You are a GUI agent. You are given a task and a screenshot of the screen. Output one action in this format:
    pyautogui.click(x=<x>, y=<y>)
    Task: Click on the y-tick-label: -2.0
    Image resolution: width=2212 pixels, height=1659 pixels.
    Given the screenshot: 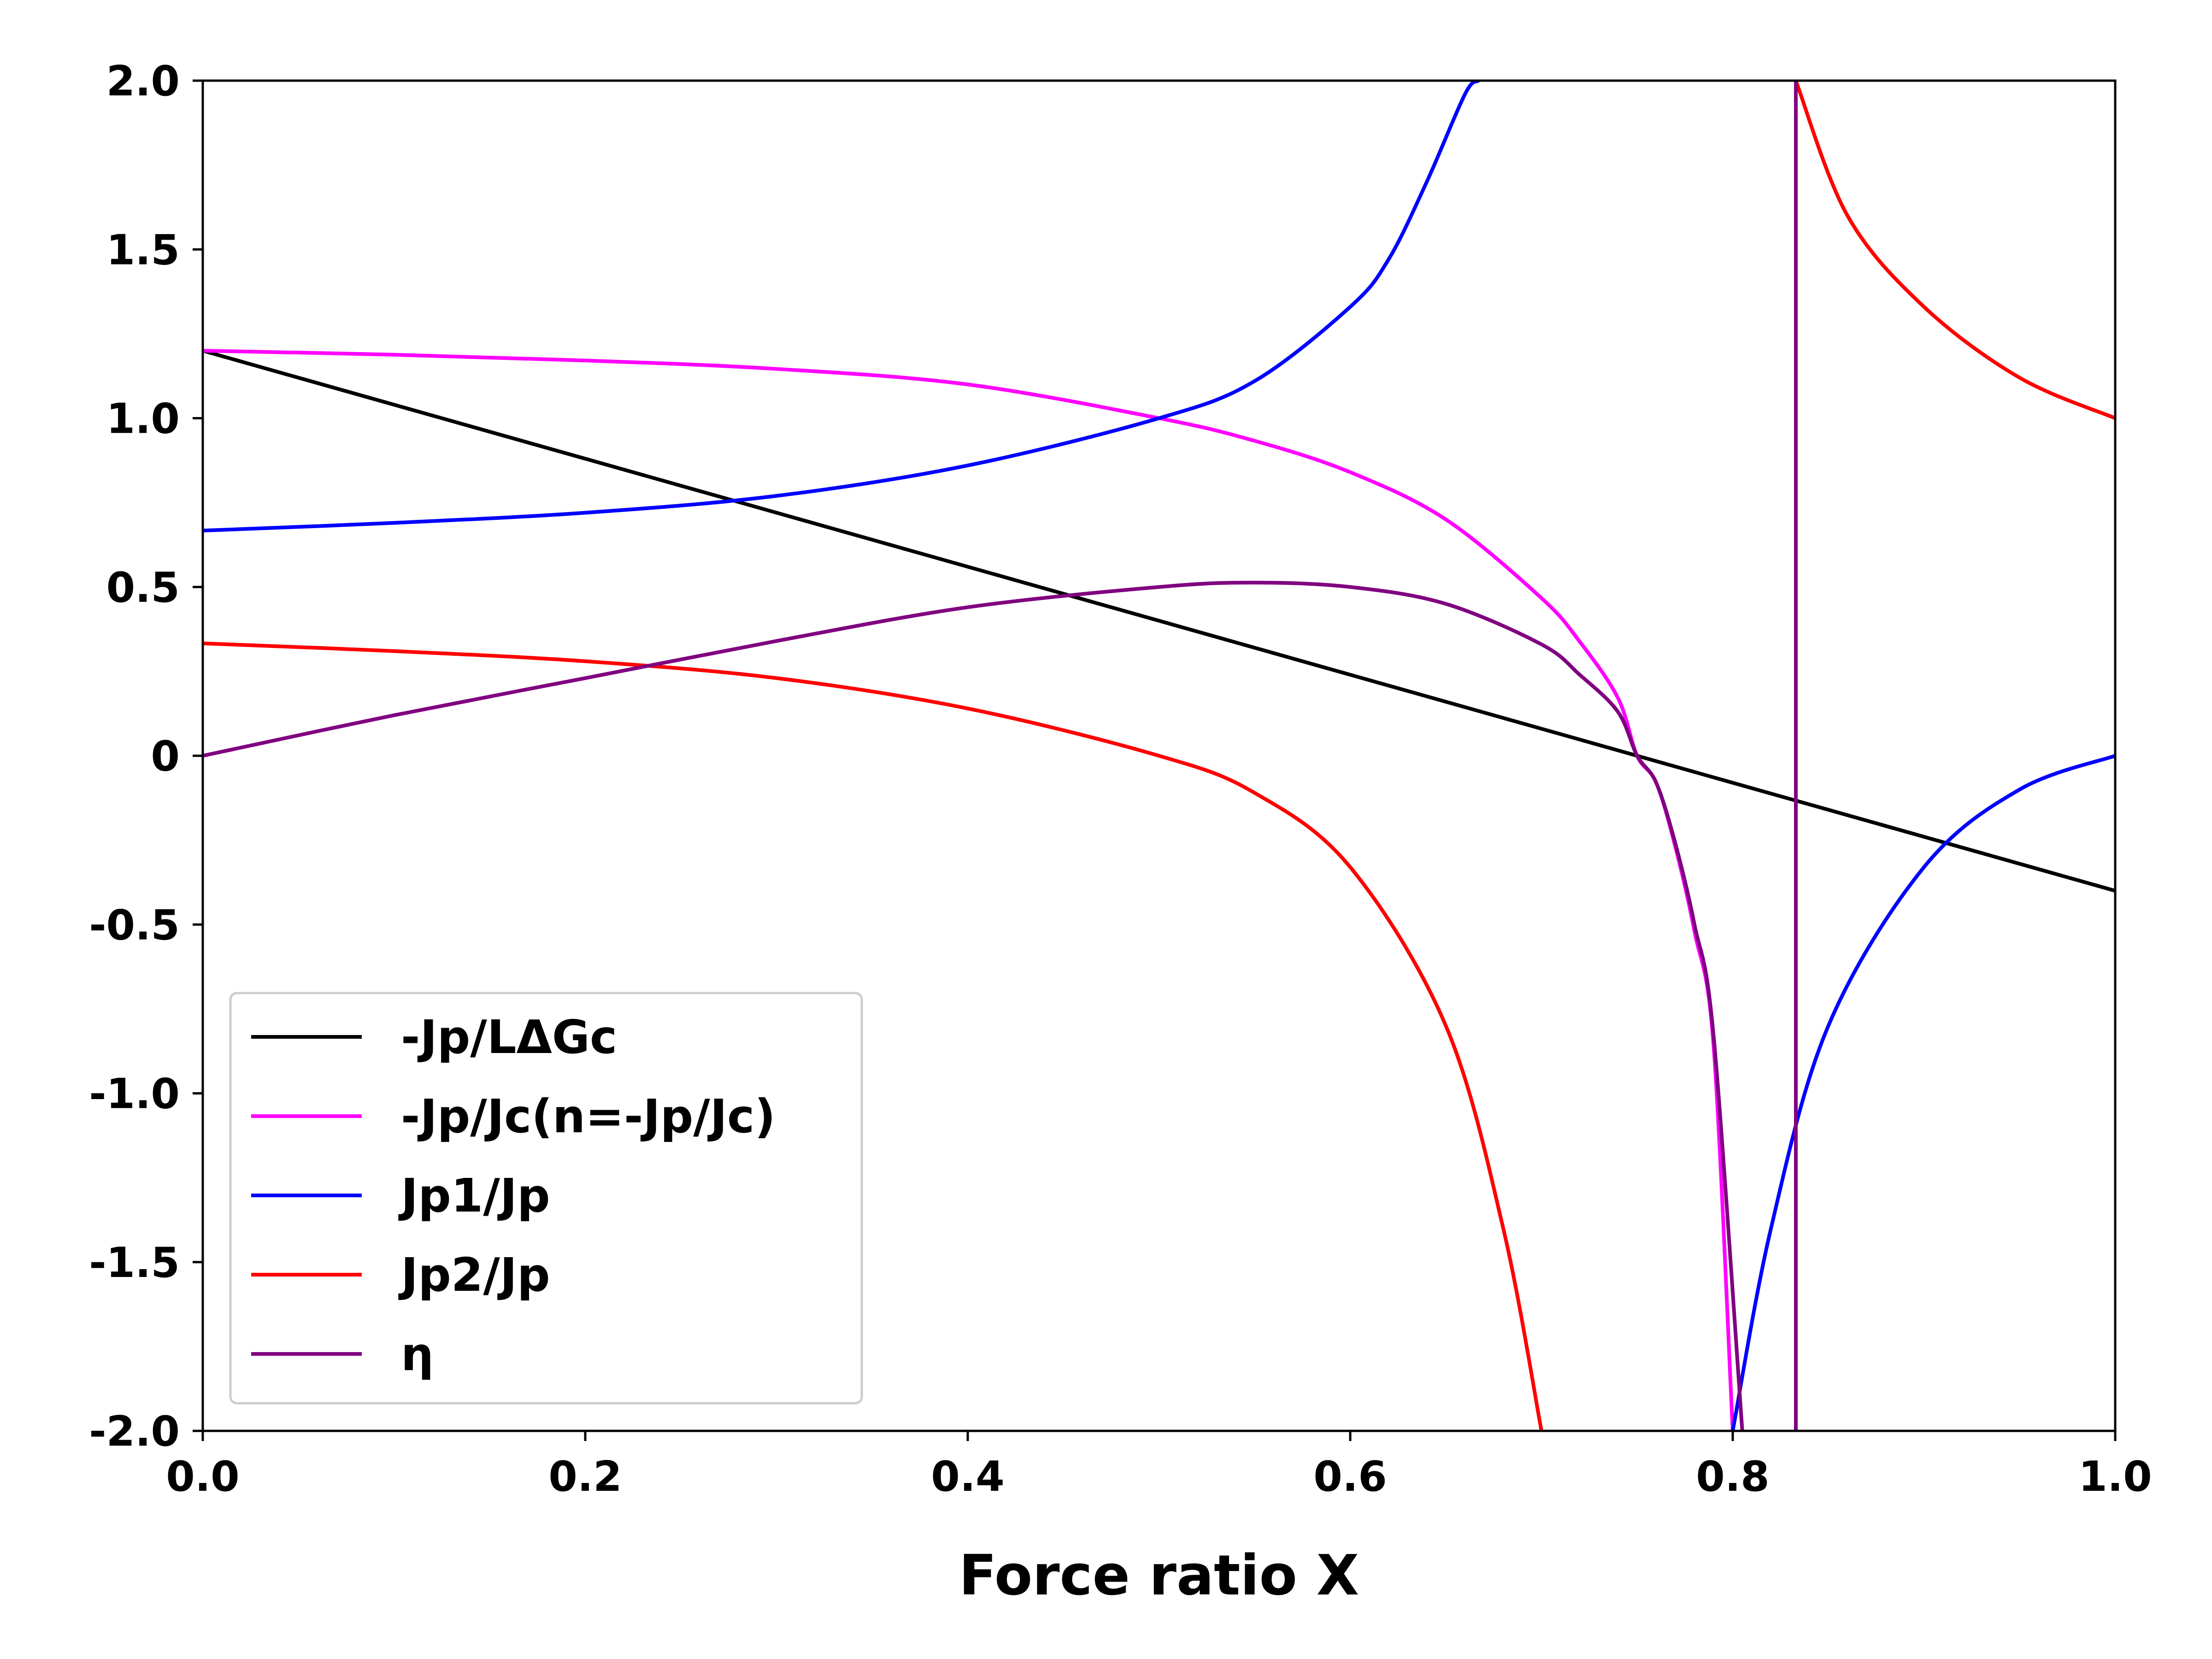 What is the action you would take?
    pyautogui.click(x=134, y=1431)
    